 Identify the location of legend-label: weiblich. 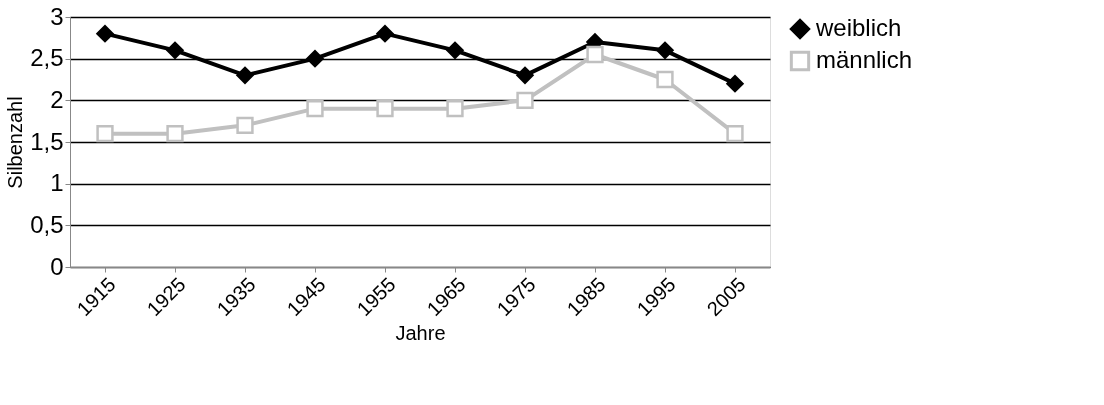
(858, 27).